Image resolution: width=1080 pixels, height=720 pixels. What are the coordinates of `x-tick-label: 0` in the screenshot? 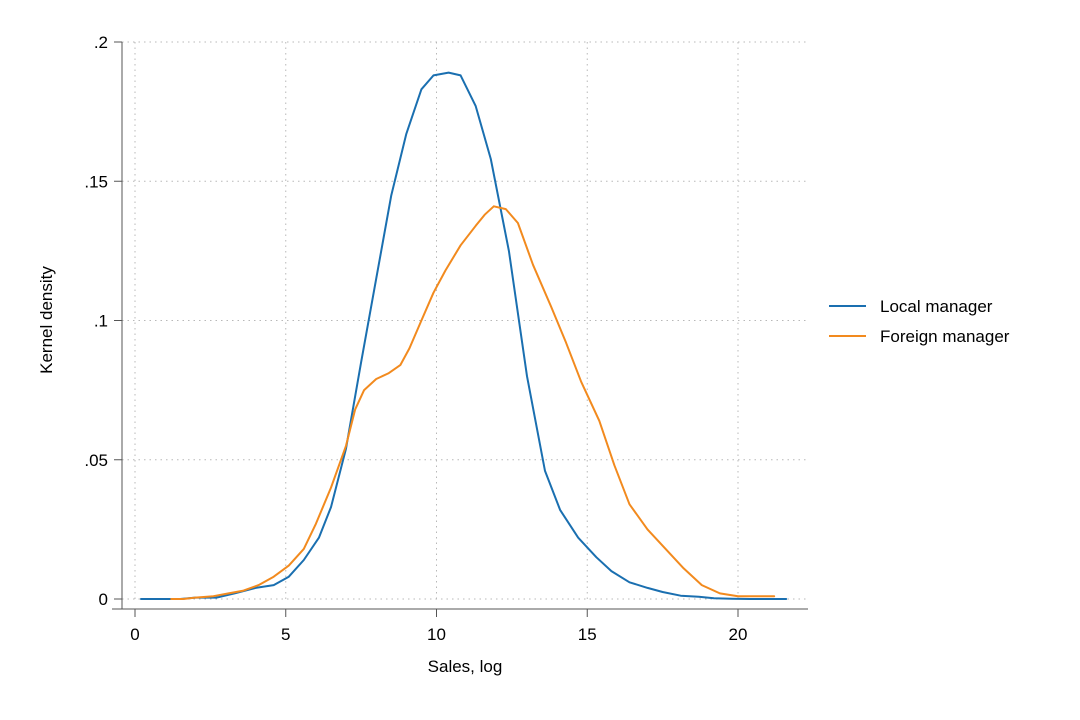 It's located at (134, 634).